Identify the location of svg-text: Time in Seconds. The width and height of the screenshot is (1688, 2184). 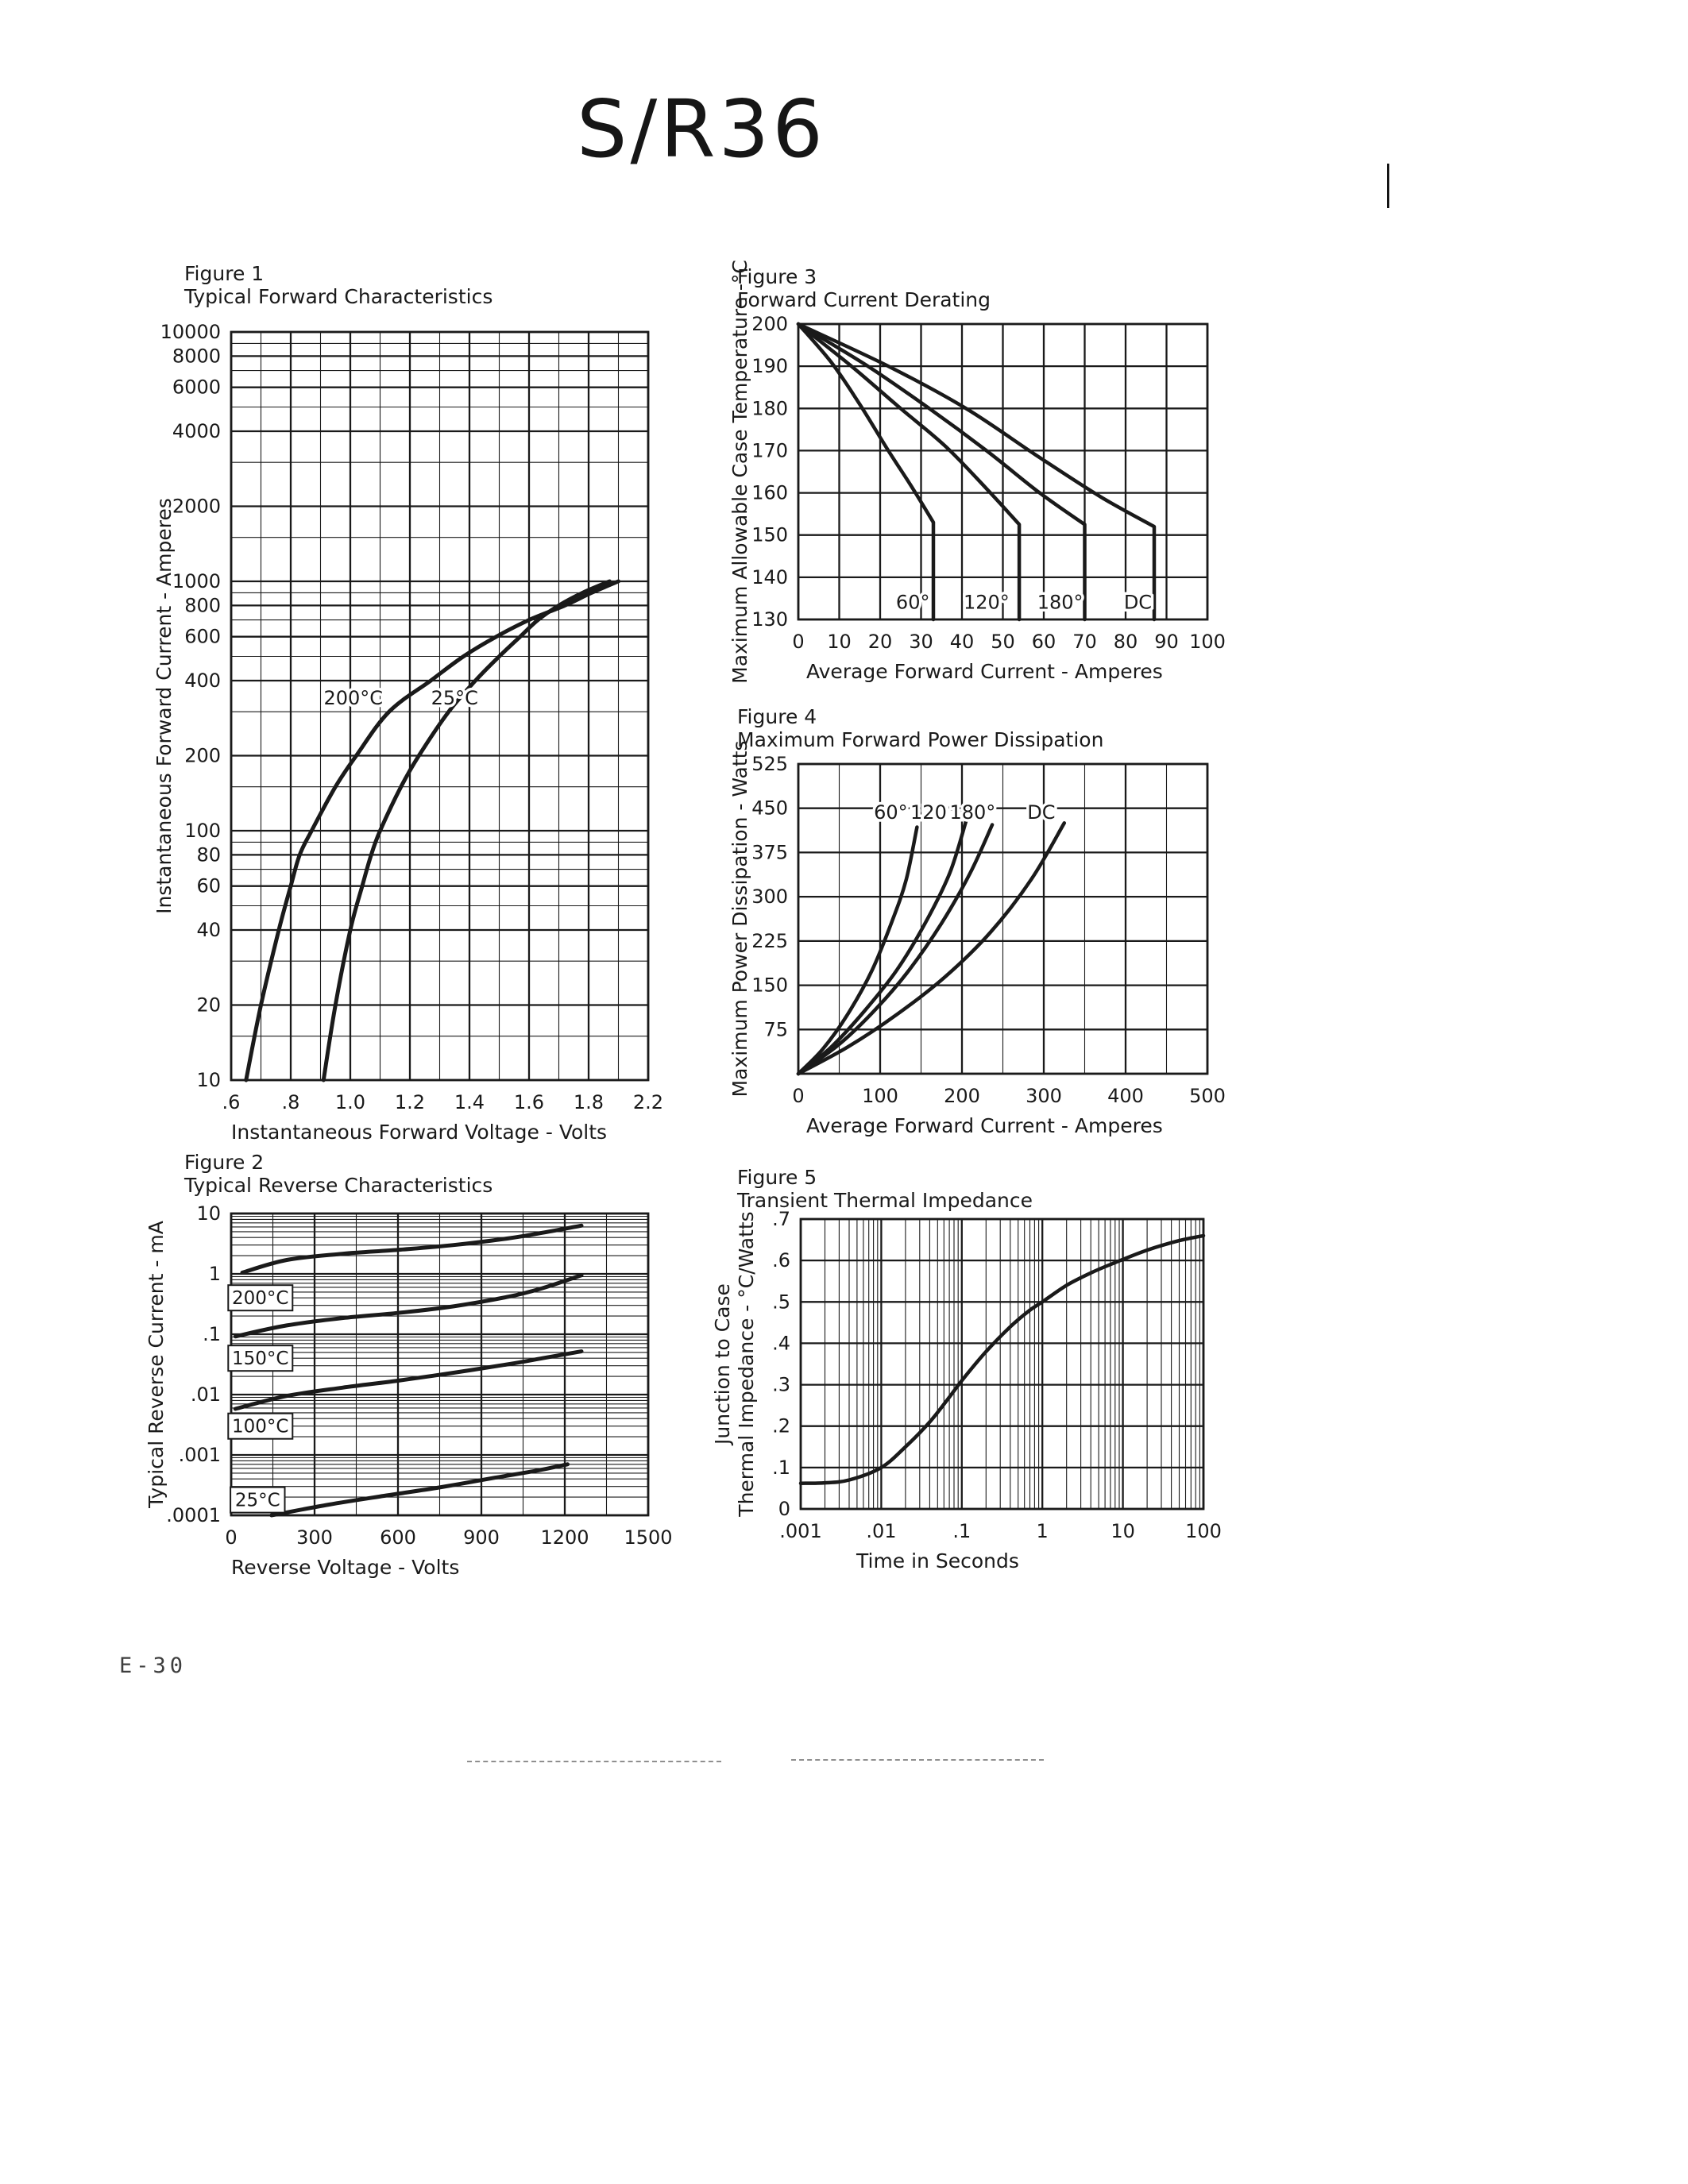
(937, 1560).